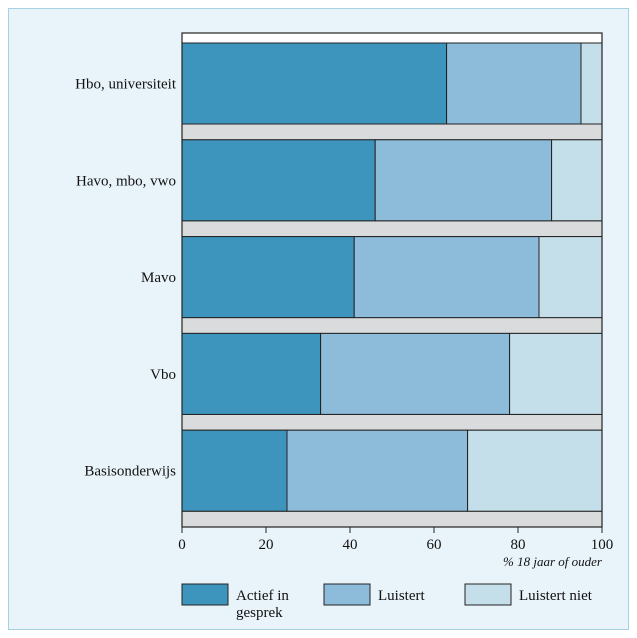 Image resolution: width=637 pixels, height=638 pixels. I want to click on category-label: Vbo, so click(163, 375).